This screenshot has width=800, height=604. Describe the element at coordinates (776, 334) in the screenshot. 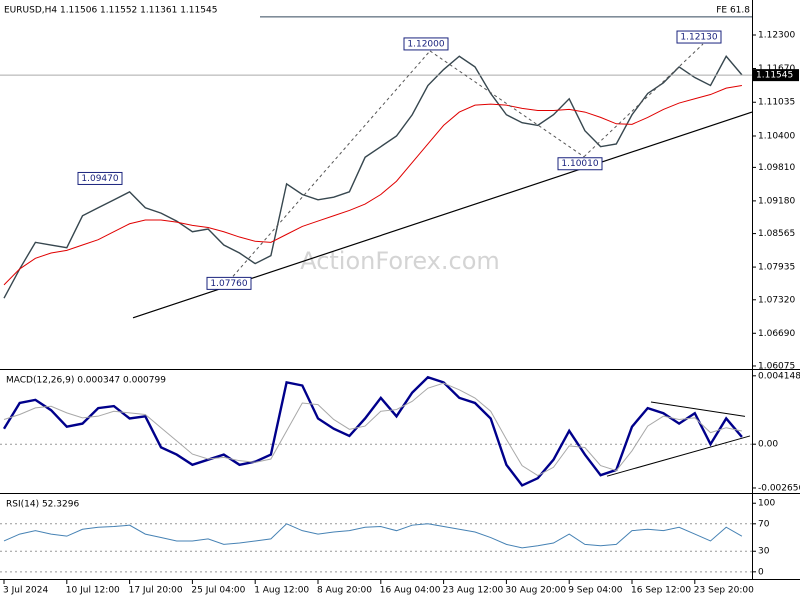

I see `y-tick-label: 1.06690` at that location.